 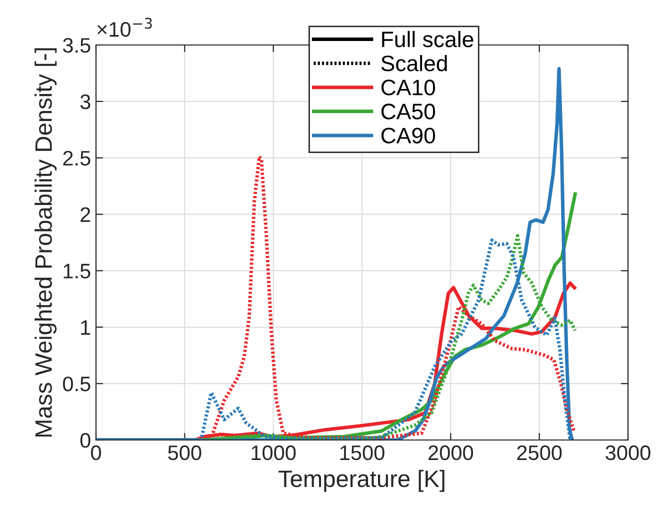 What do you see at coordinates (85, 440) in the screenshot?
I see `y-tick-label: 0` at bounding box center [85, 440].